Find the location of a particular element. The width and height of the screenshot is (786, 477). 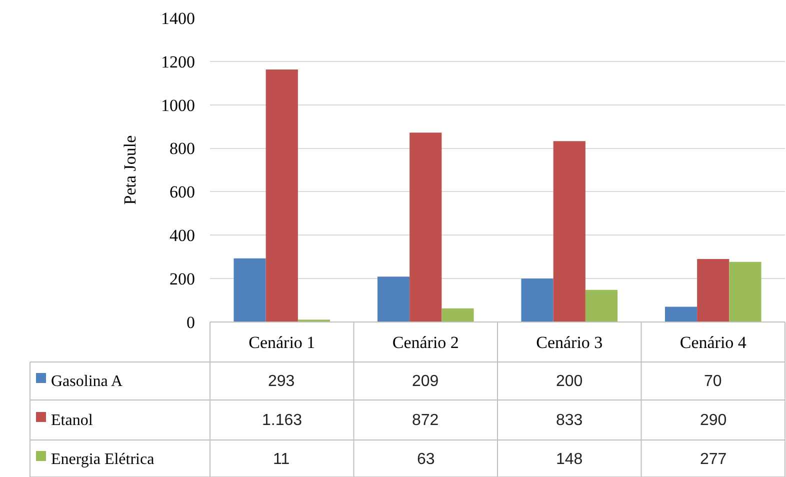

data-label: 872 is located at coordinates (425, 420).